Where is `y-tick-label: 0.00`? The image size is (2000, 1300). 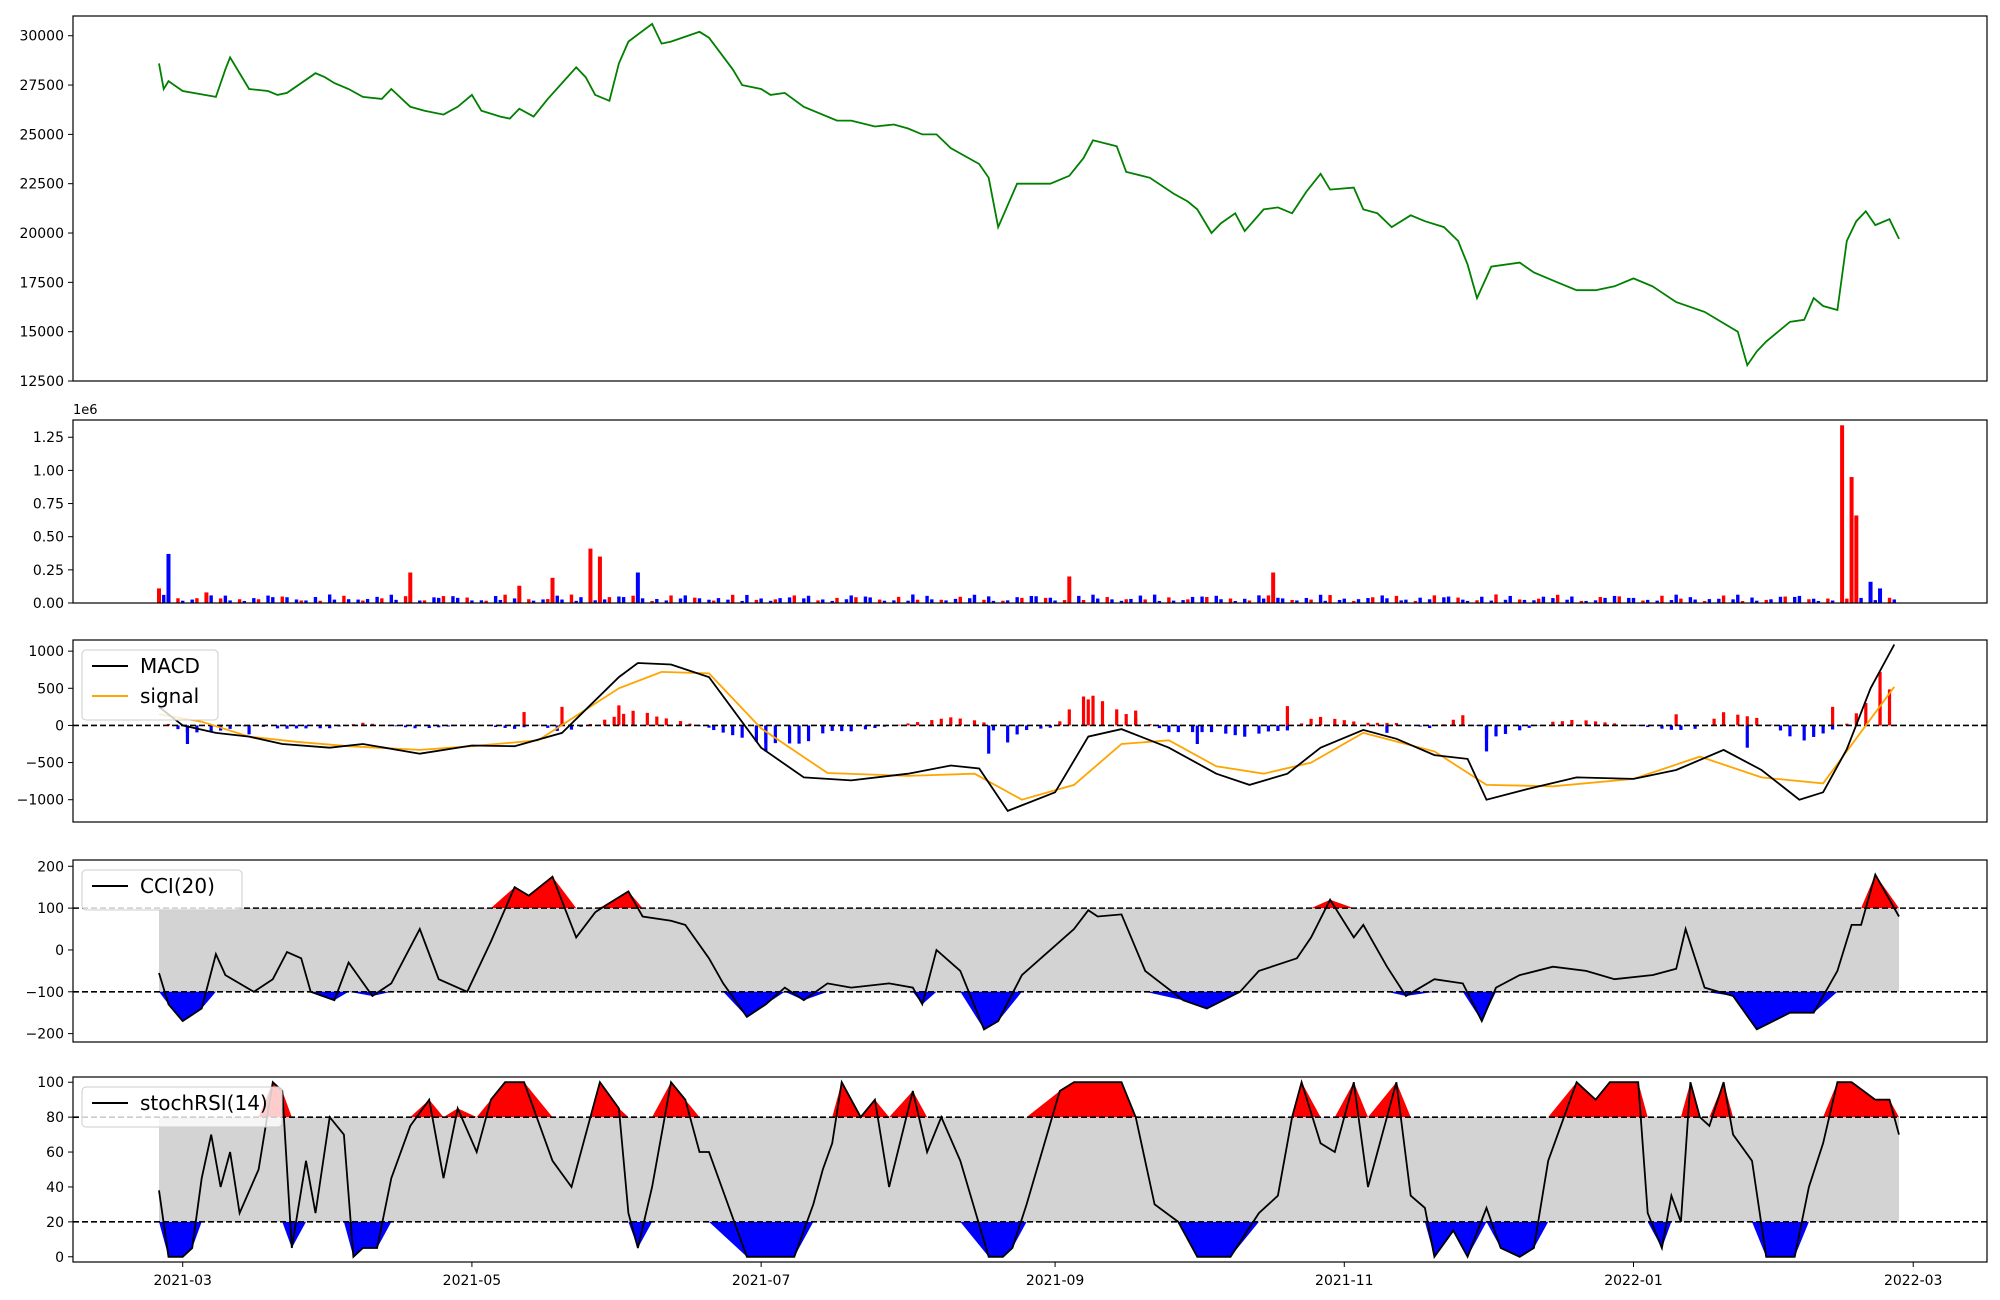
y-tick-label: 0.00 is located at coordinates (48, 604).